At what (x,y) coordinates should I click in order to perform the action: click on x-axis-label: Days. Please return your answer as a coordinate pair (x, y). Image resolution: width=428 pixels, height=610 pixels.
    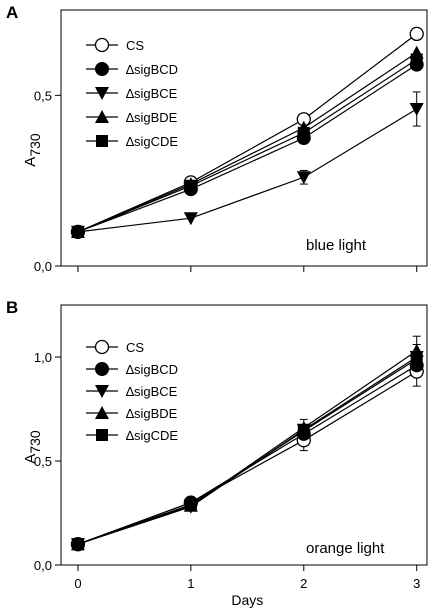
    Looking at the image, I should click on (247, 600).